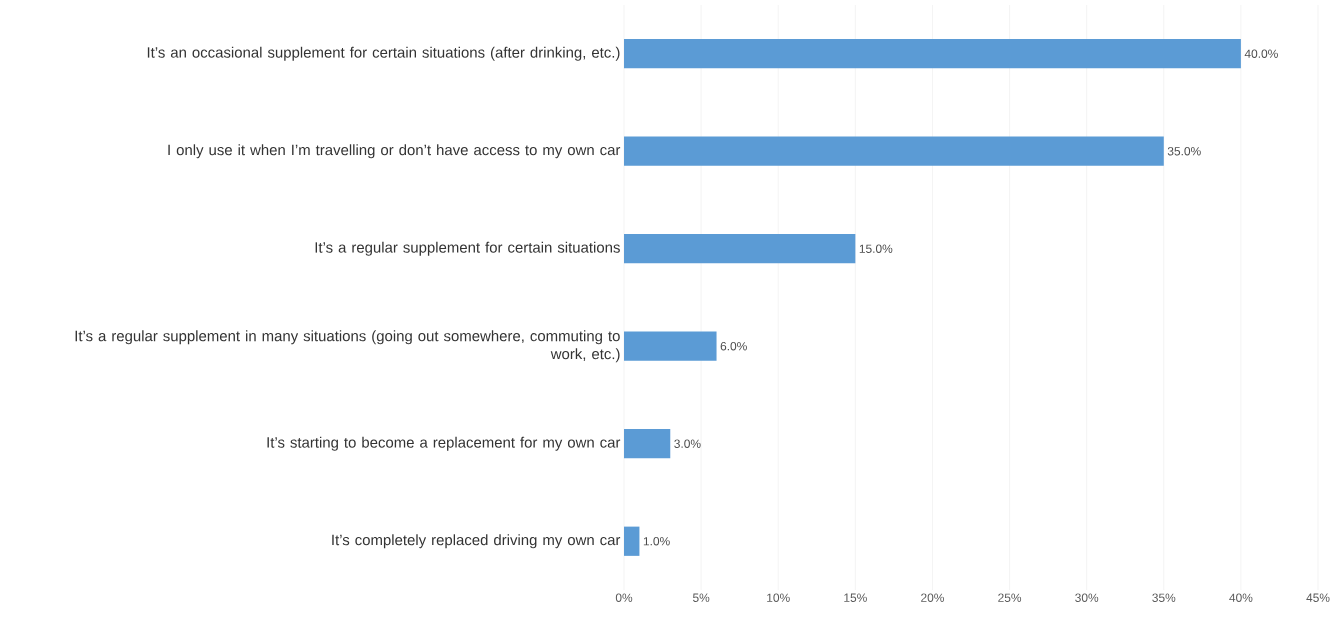 Image resolution: width=1343 pixels, height=630 pixels. Describe the element at coordinates (1164, 597) in the screenshot. I see `x-tick-label: 35%` at that location.